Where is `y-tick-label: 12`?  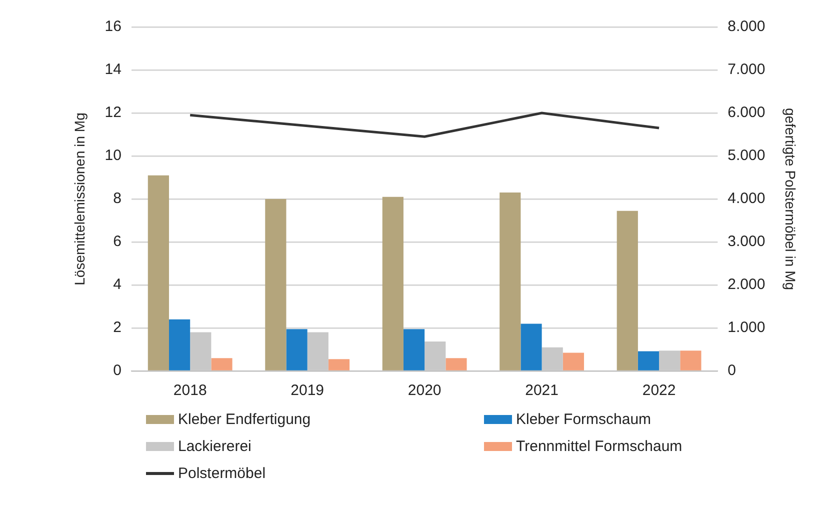 y-tick-label: 12 is located at coordinates (113, 113).